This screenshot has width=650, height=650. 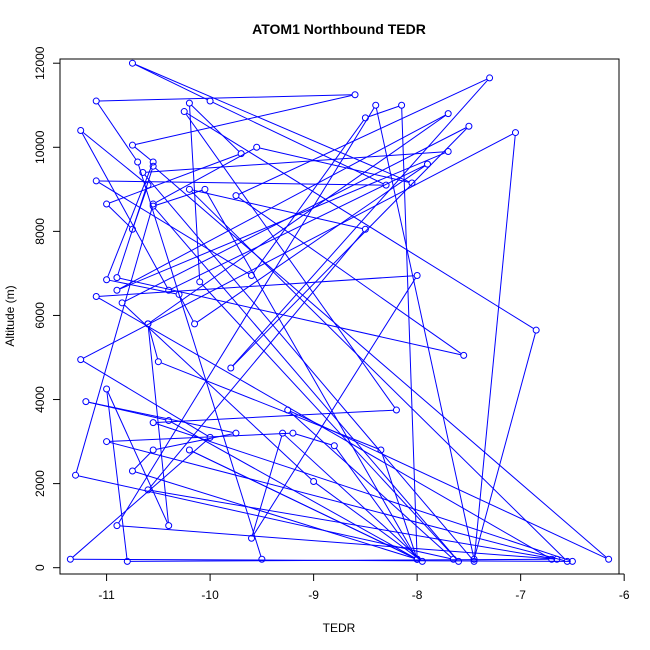 What do you see at coordinates (339, 29) in the screenshot?
I see `chart-title: ATOM1 Northbound TEDR` at bounding box center [339, 29].